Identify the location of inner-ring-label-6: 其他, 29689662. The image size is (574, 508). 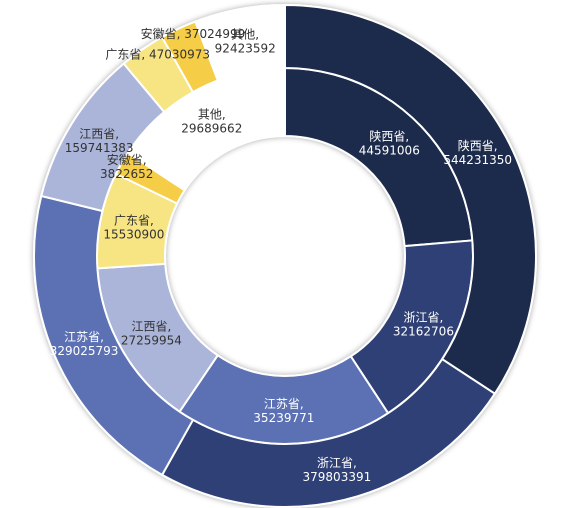
(211, 122).